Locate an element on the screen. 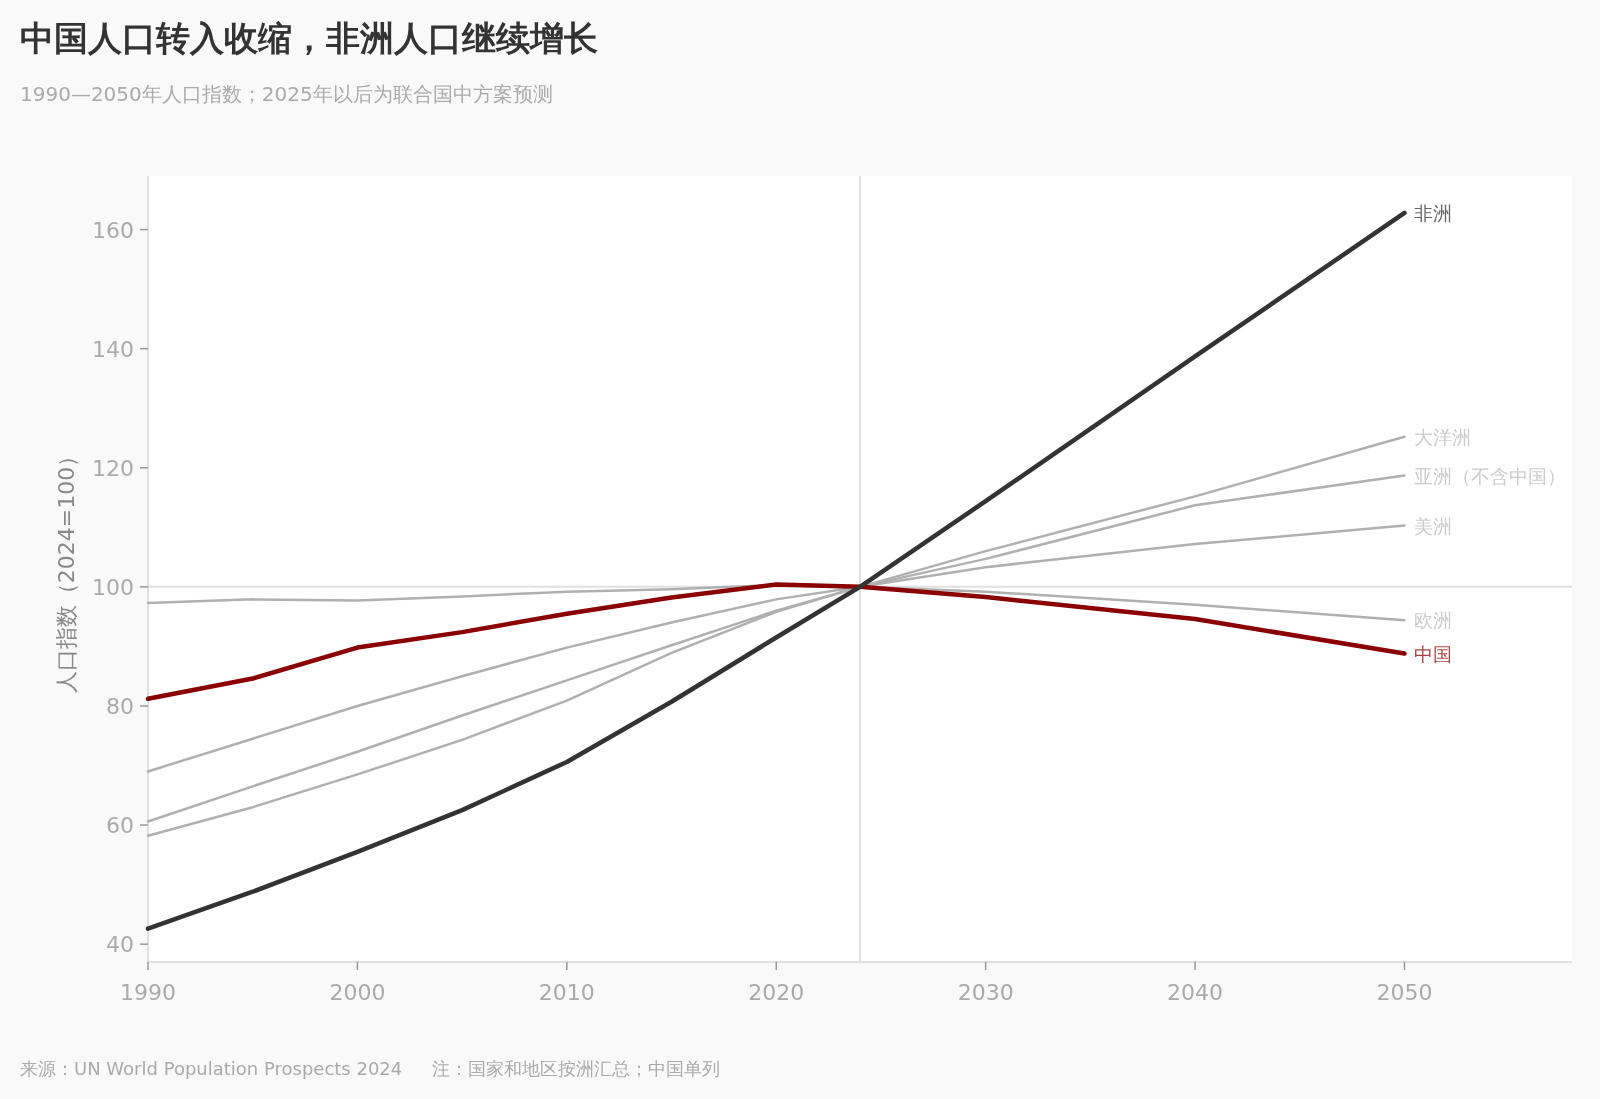 This screenshot has height=1099, width=1600. x-tick-label: 2040 is located at coordinates (1195, 992).